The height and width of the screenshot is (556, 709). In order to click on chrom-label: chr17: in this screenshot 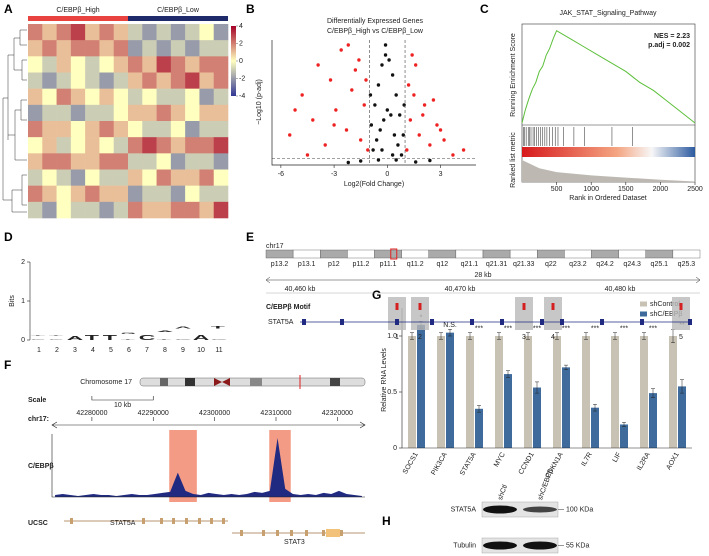, I will do `click(38, 419)`.